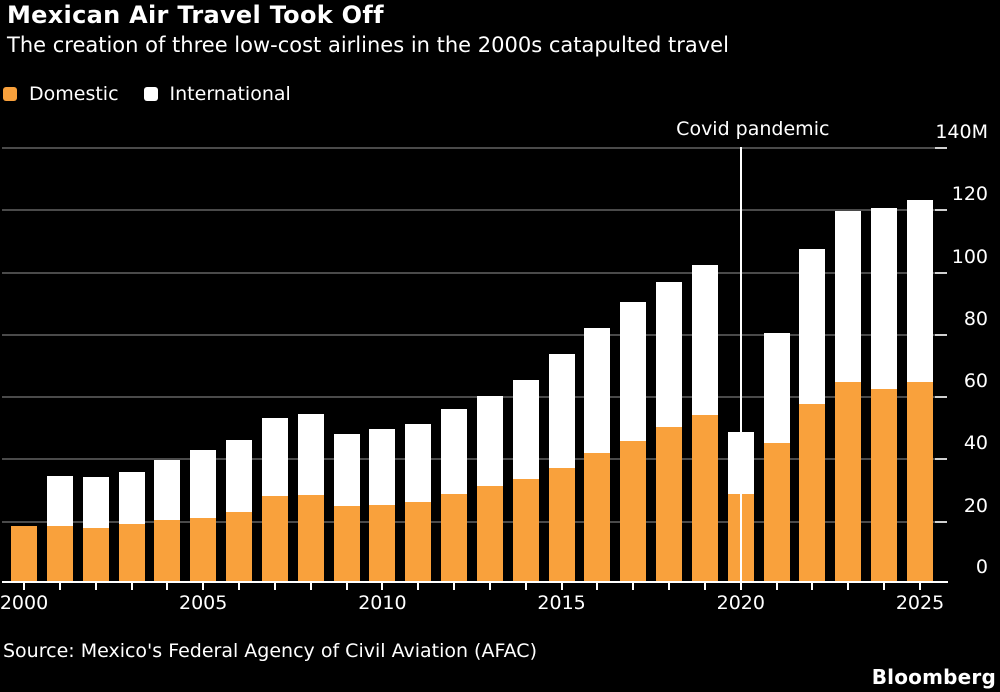  Describe the element at coordinates (382, 586) in the screenshot. I see `x-axis-tick-2010` at that location.